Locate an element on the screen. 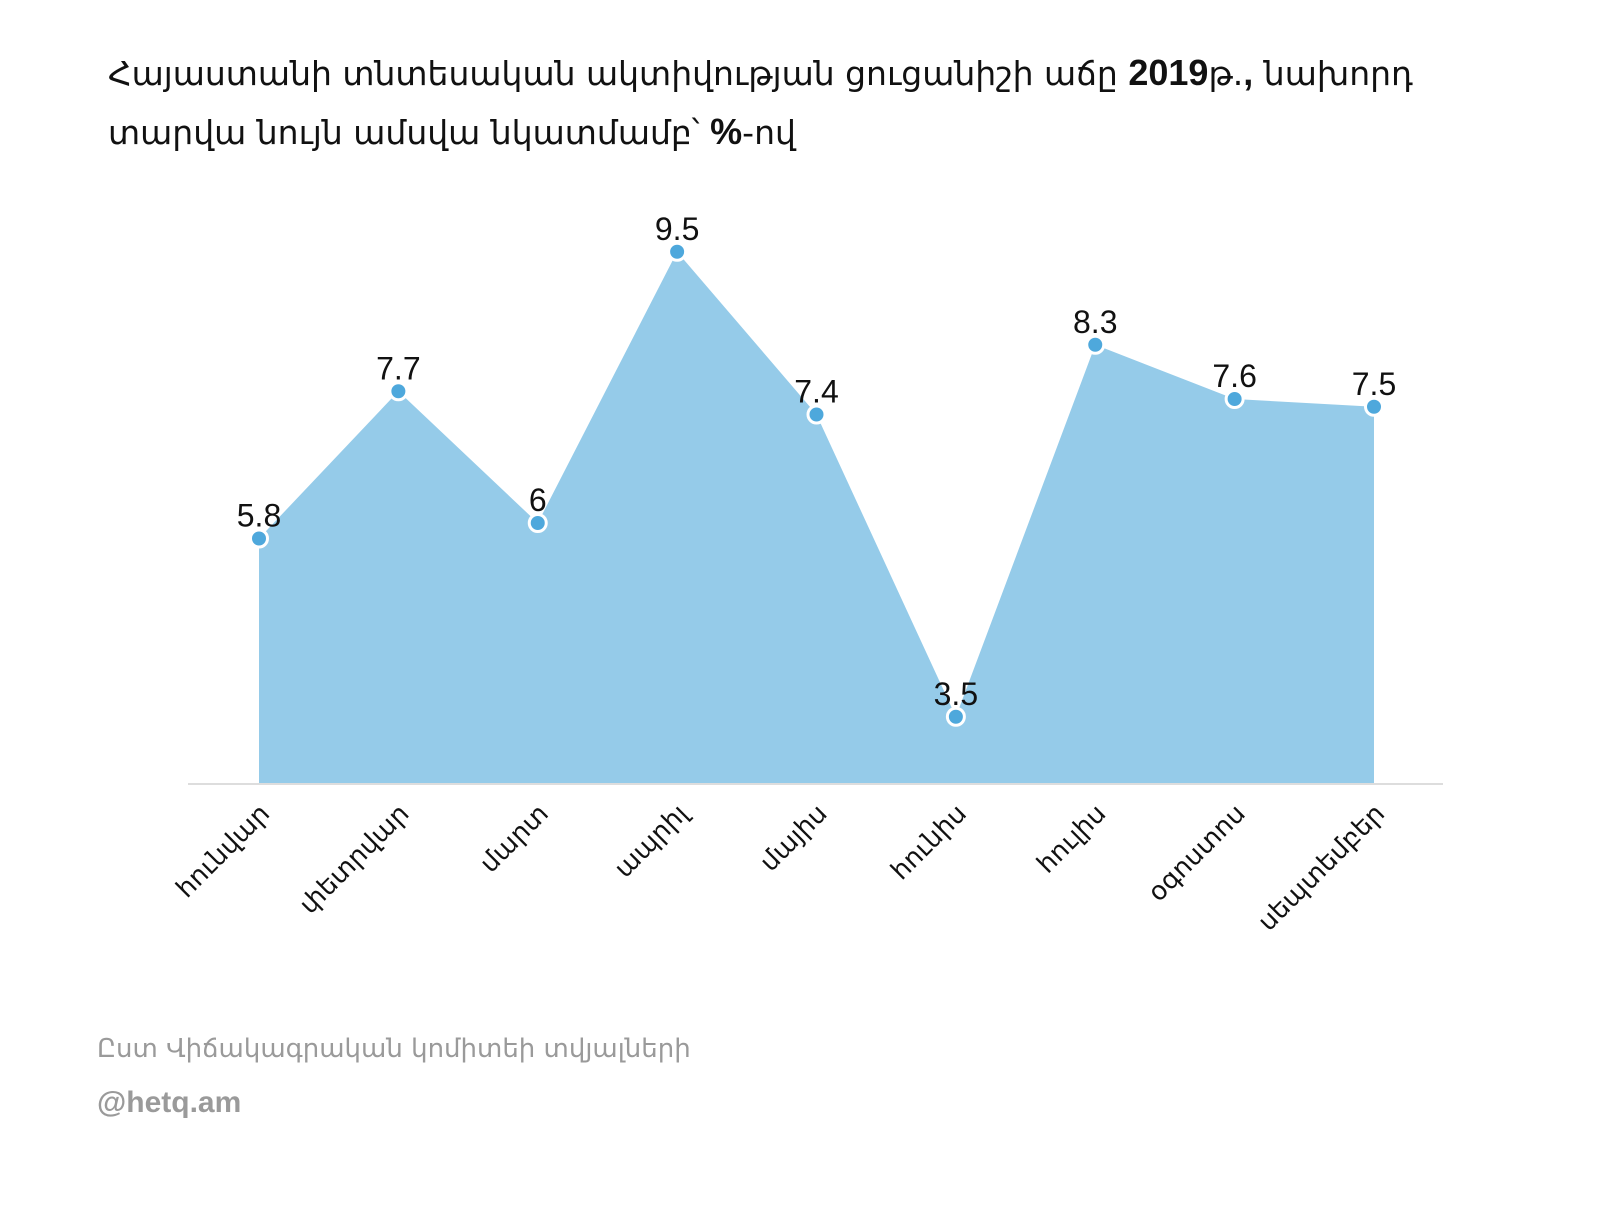  title-part: -ով is located at coordinates (769, 132).